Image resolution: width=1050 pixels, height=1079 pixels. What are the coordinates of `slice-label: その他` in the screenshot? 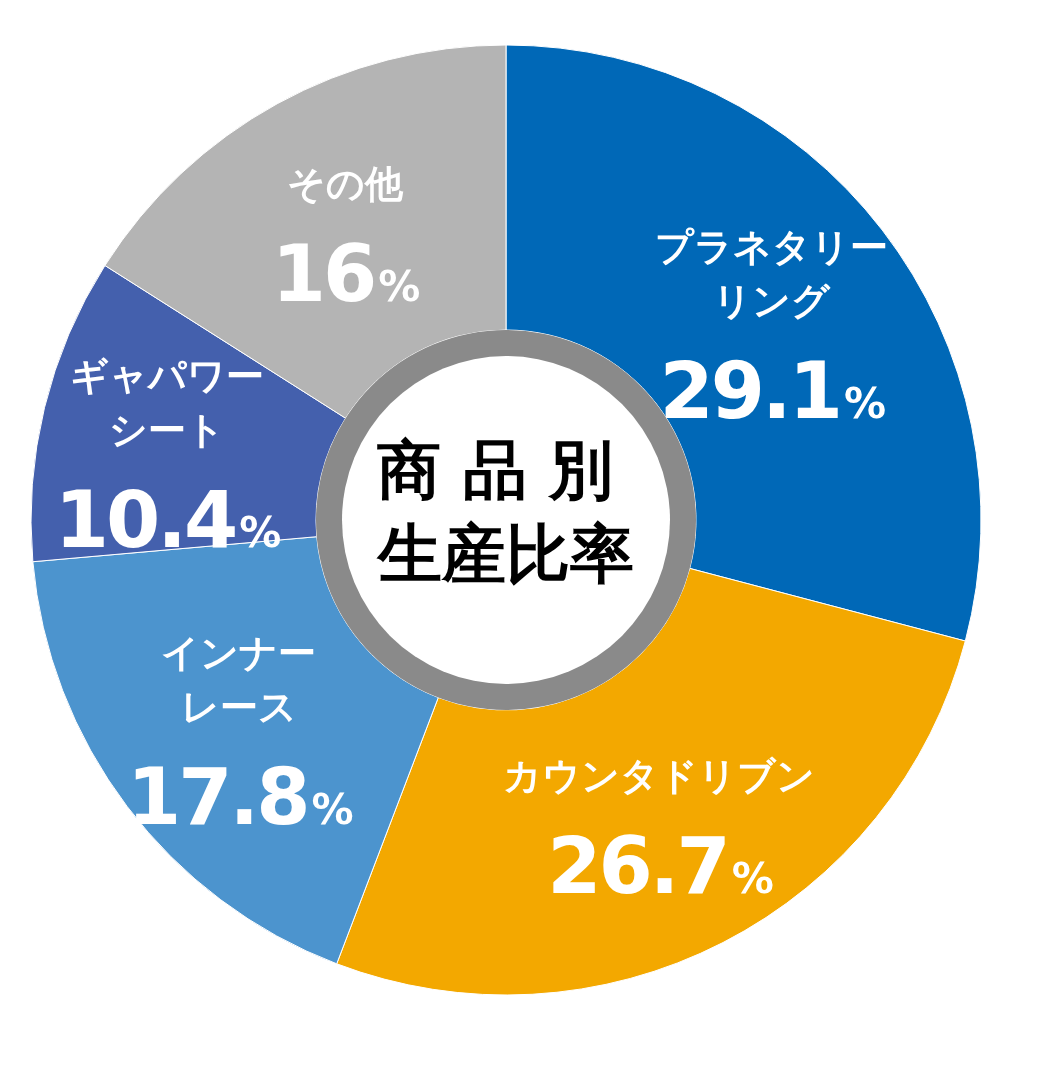 It's located at (345, 184).